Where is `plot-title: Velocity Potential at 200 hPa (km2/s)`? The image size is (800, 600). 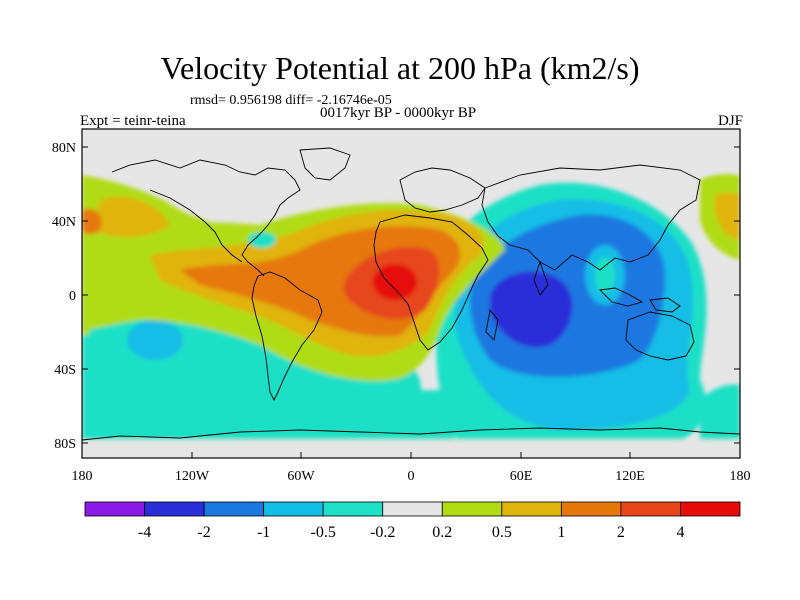
plot-title: Velocity Potential at 200 hPa (km2/s) is located at coordinates (400, 68).